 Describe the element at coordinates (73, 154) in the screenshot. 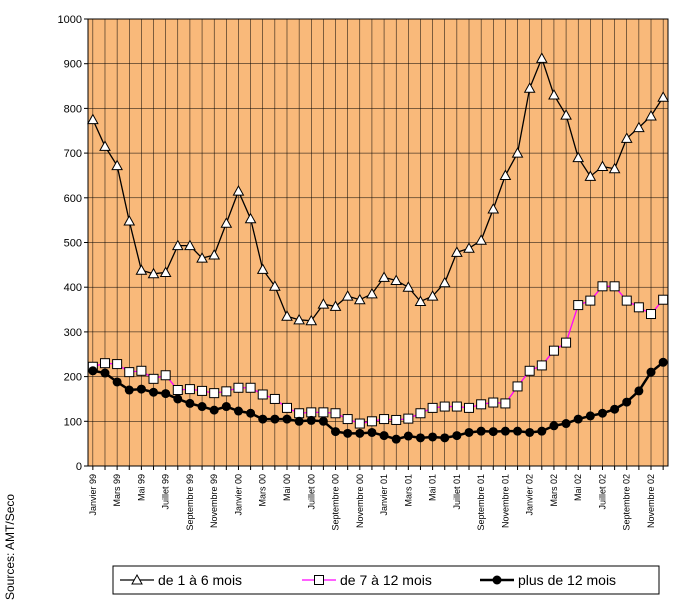

I see `y-tick-label: 700` at that location.